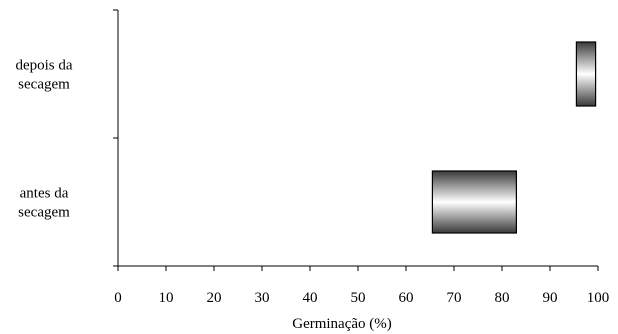  Describe the element at coordinates (342, 324) in the screenshot. I see `x-axis-title: Germinação (%)` at that location.